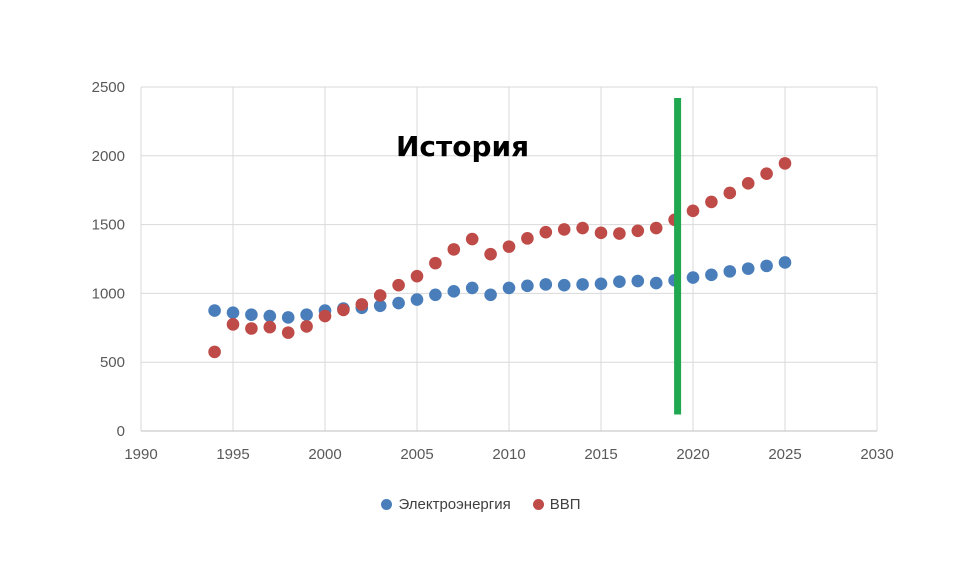  What do you see at coordinates (784, 454) in the screenshot?
I see `x-tick-label: 2025` at bounding box center [784, 454].